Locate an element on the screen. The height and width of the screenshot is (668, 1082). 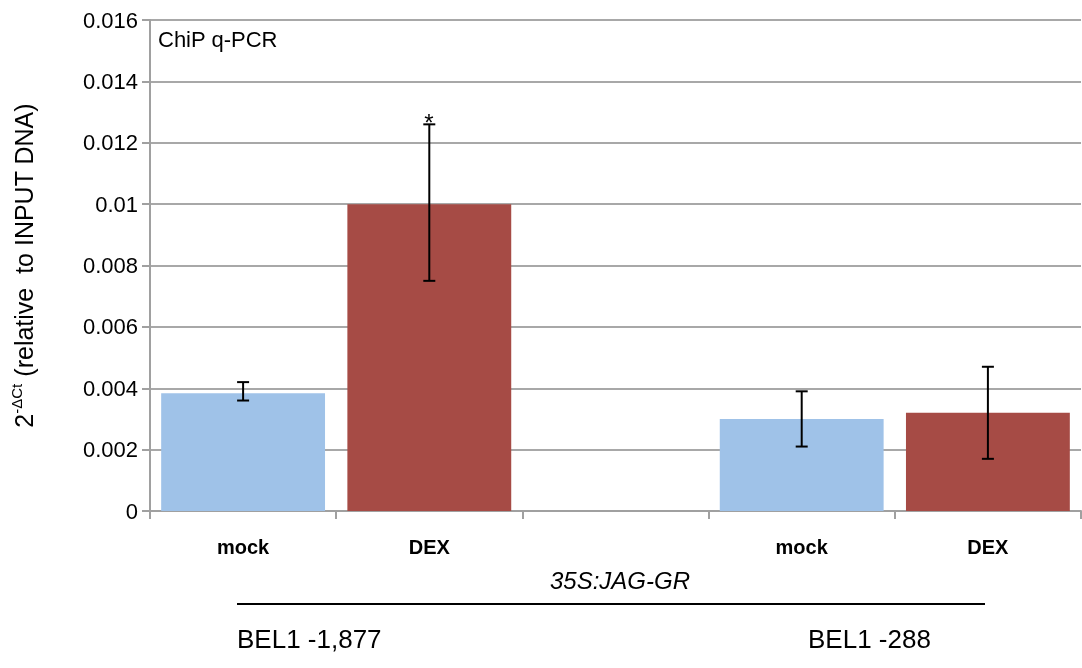
y-tick-label: 0.016 is located at coordinates (110, 20).